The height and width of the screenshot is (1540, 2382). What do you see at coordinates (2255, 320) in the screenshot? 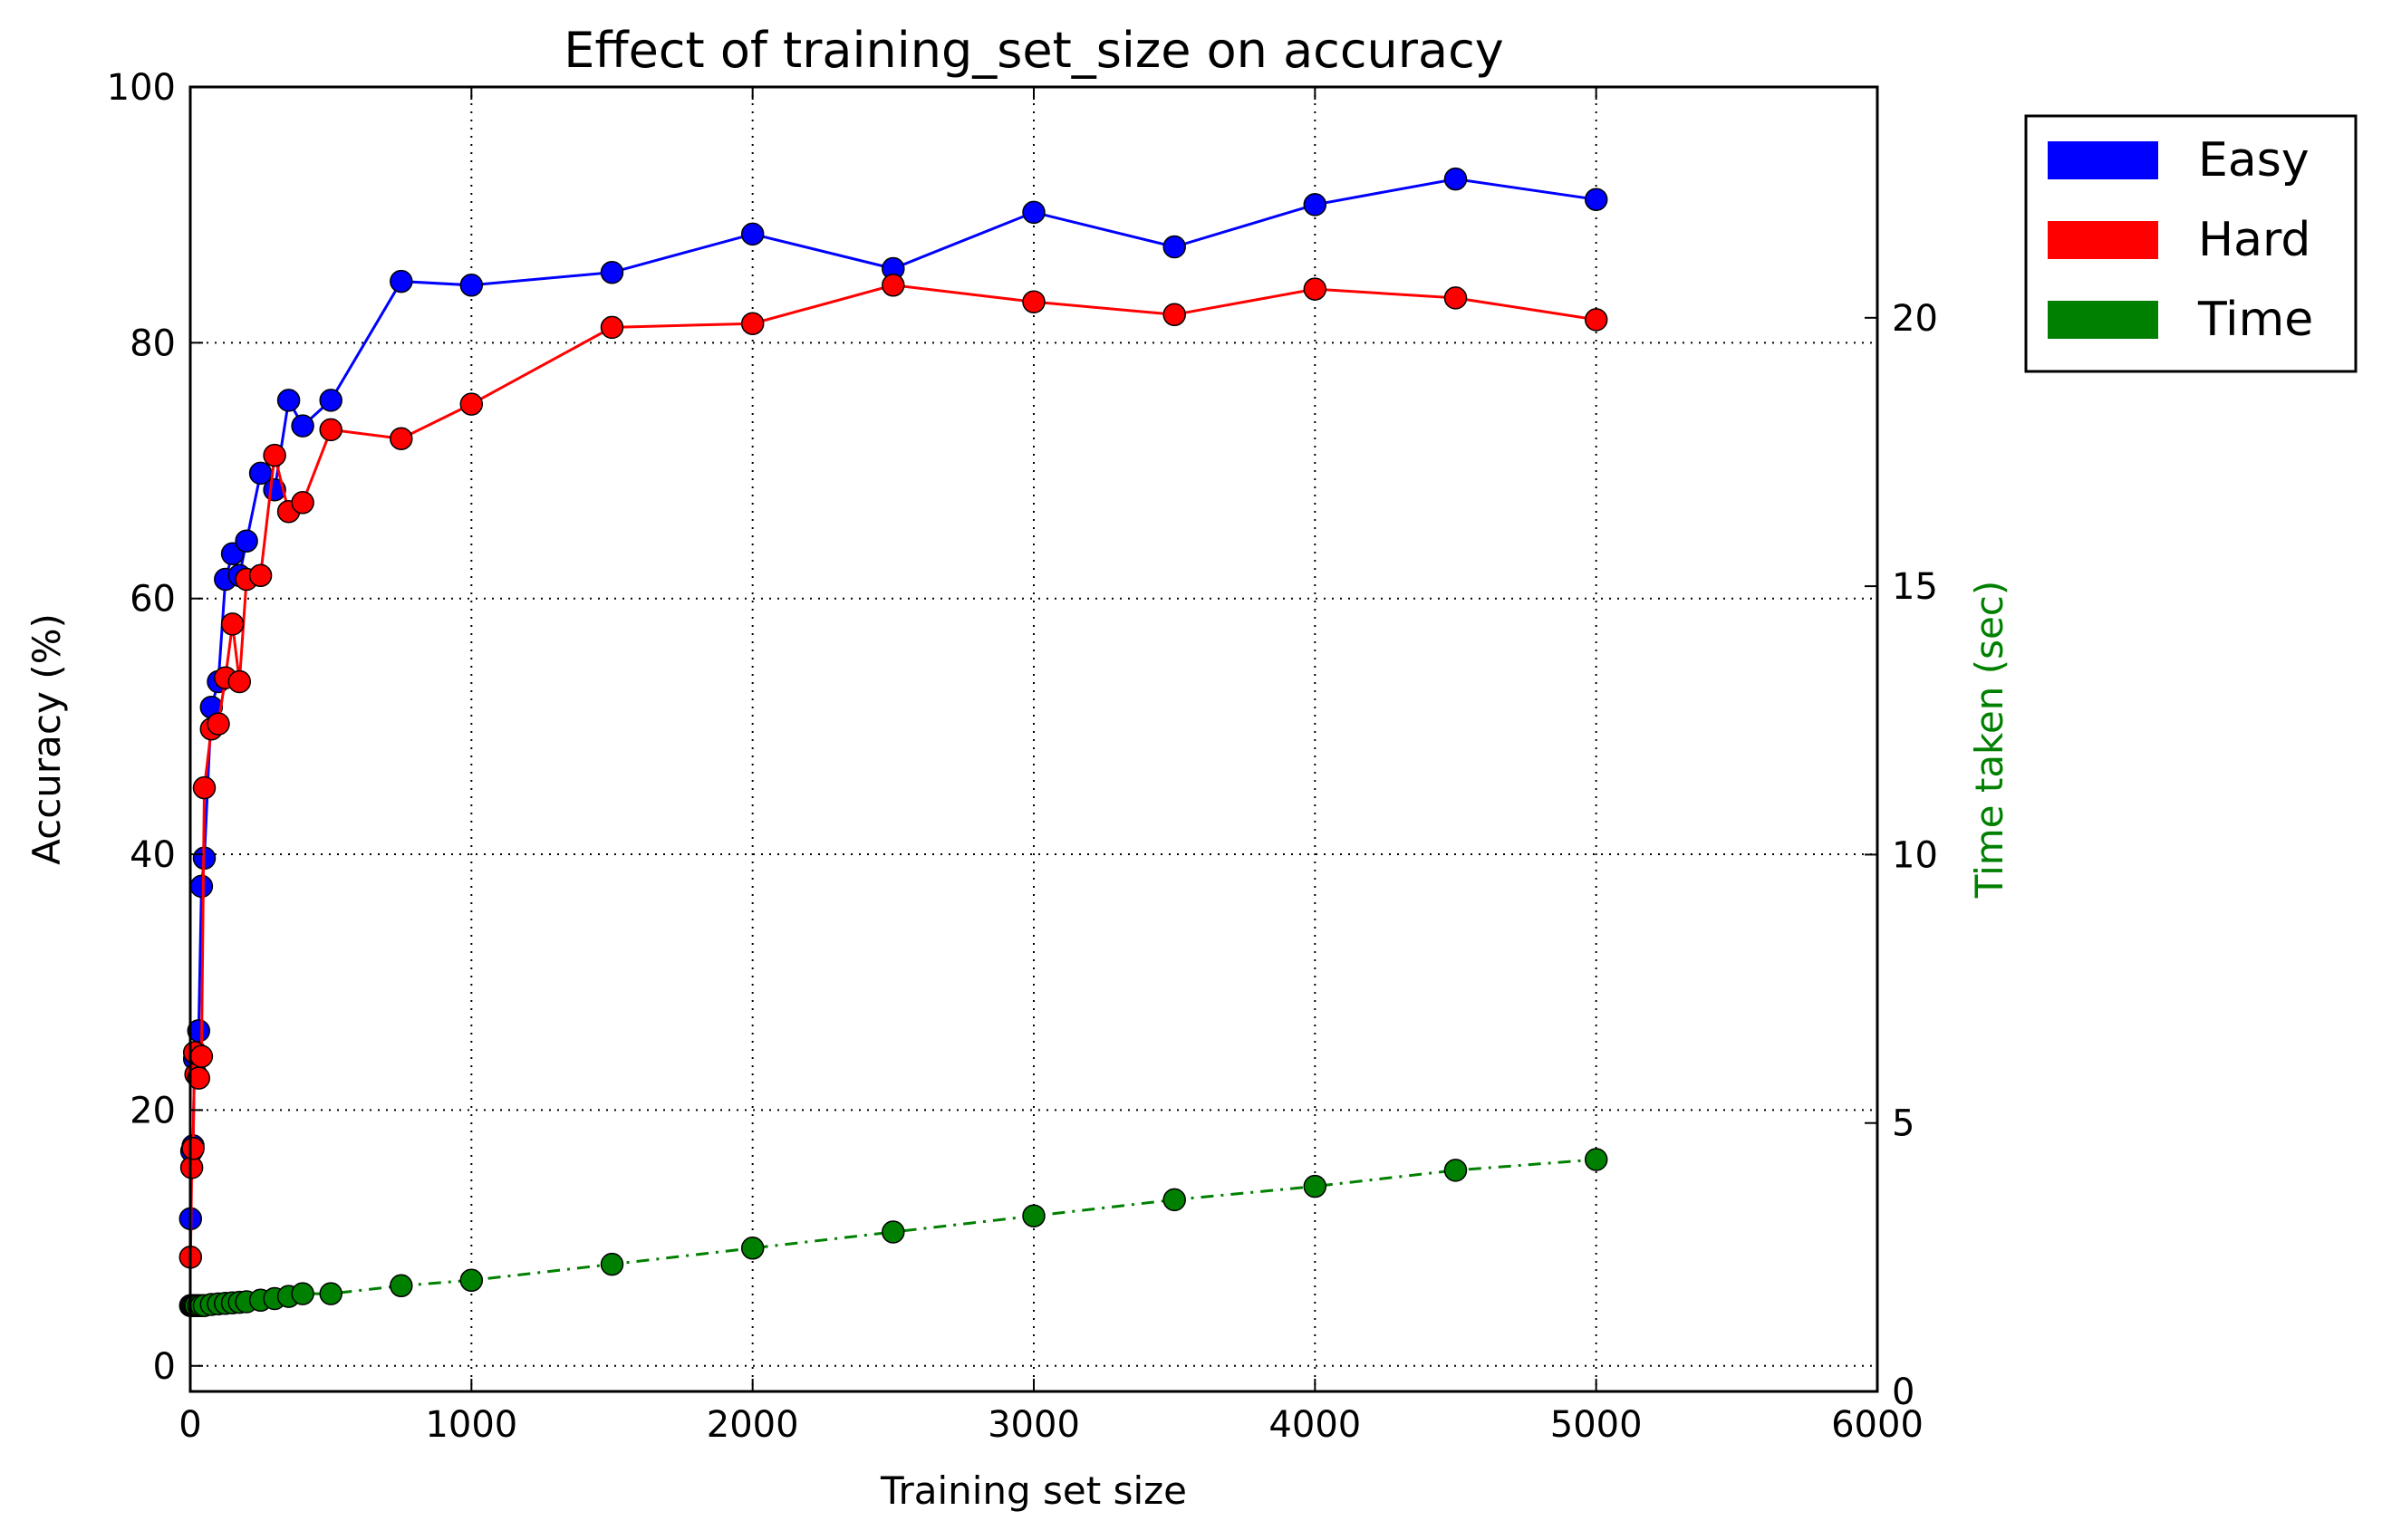
I see `legend-label-time: Time` at bounding box center [2255, 320].